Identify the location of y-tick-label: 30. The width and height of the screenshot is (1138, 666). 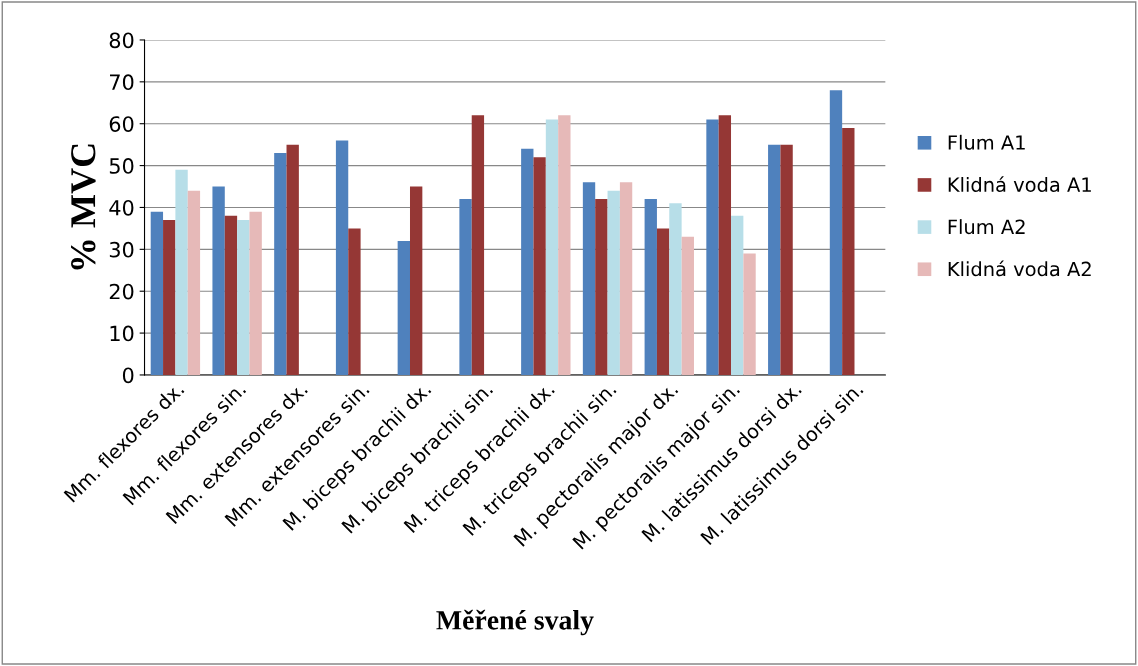
(121, 249).